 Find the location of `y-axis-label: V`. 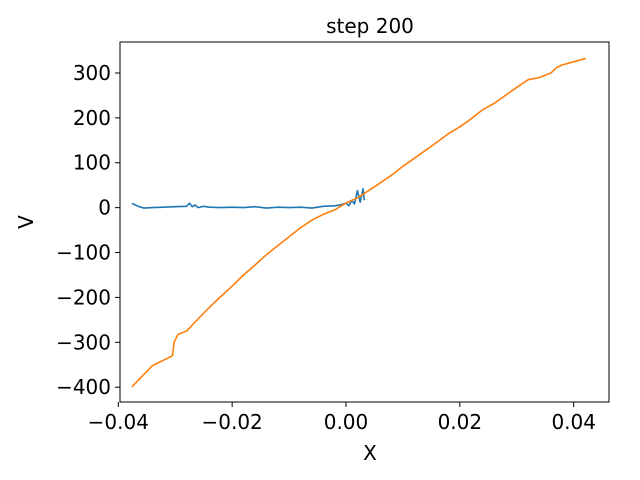

y-axis-label: V is located at coordinates (26, 222).